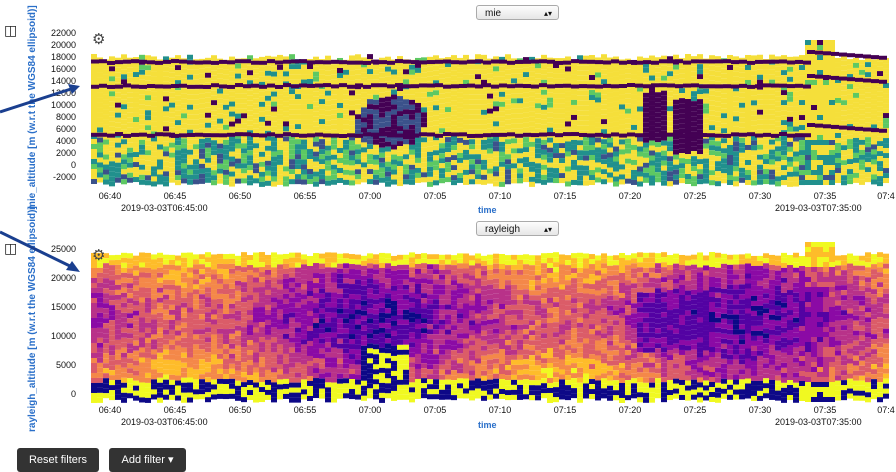 The image size is (896, 472). What do you see at coordinates (56, 81) in the screenshot?
I see `y-tick: 14000` at bounding box center [56, 81].